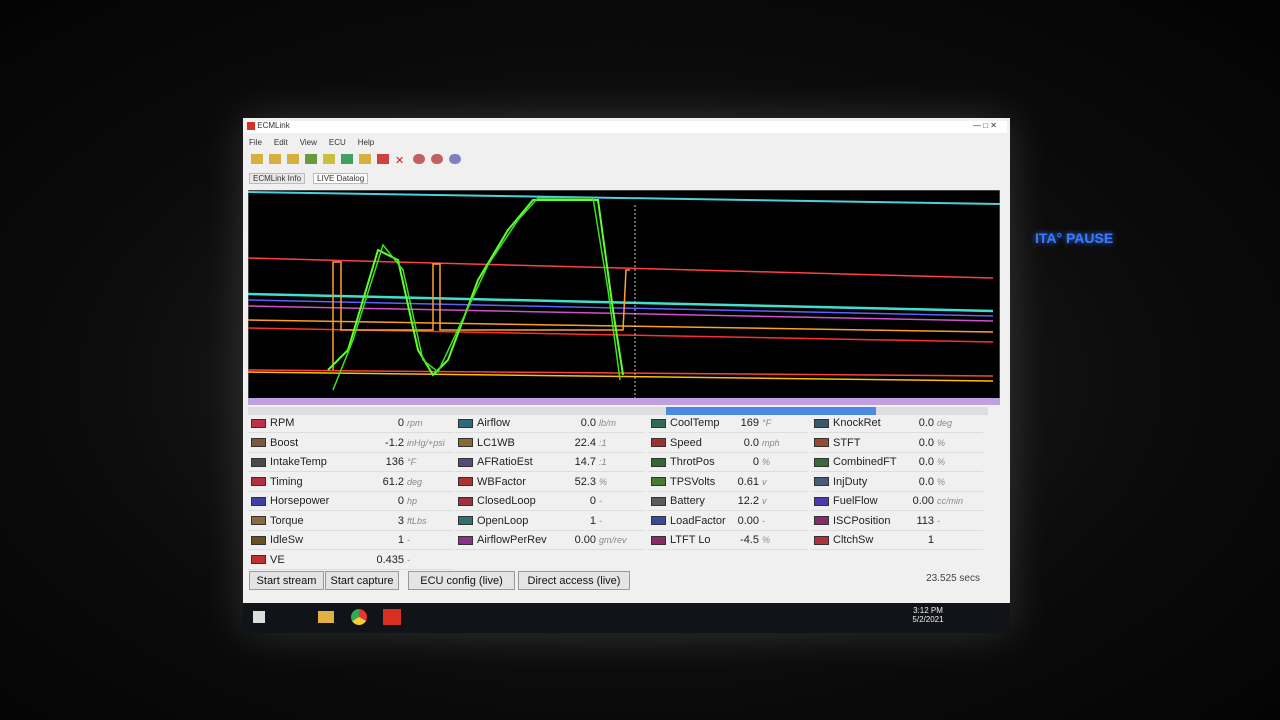 This screenshot has height=720, width=1280. Describe the element at coordinates (950, 501) in the screenshot. I see `parameter-unit: cc/min` at that location.